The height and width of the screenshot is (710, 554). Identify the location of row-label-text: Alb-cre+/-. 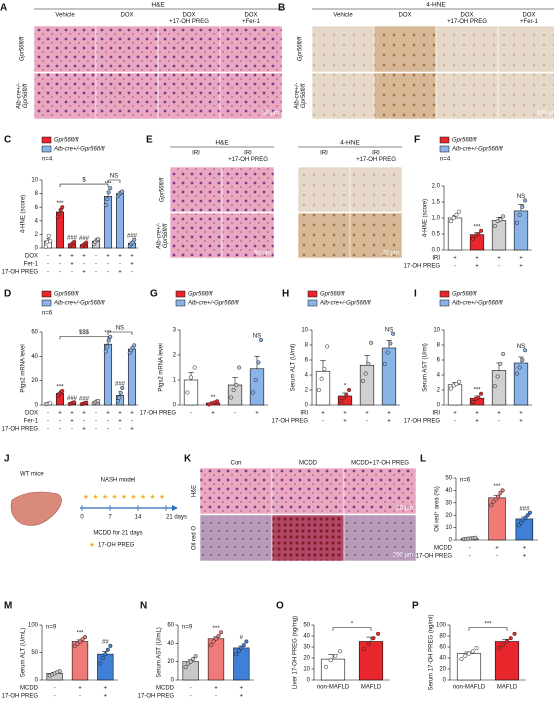
(297, 96).